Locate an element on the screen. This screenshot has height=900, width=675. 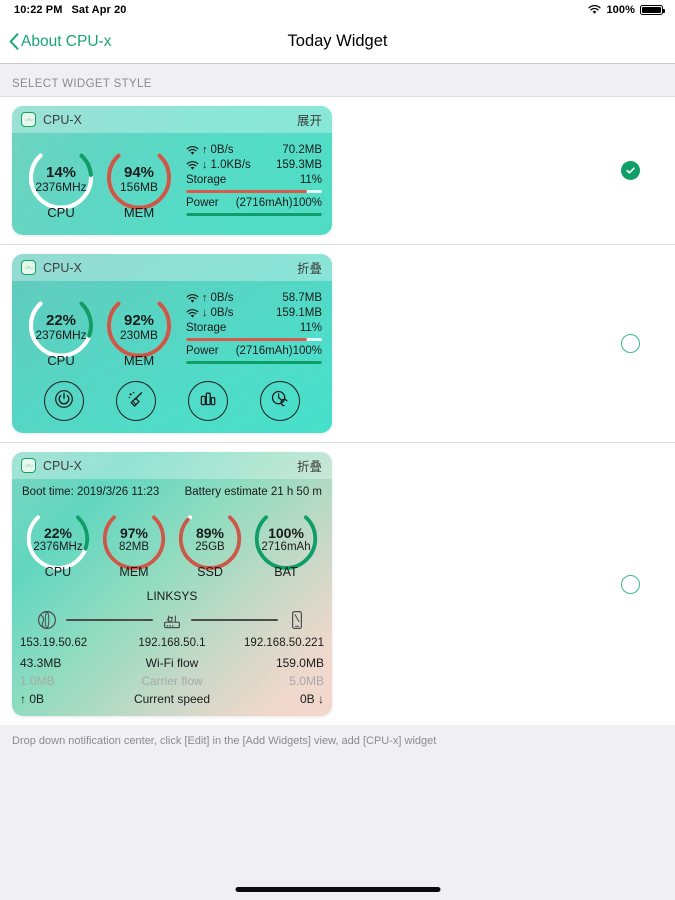
power-label-1: Power is located at coordinates (202, 203).